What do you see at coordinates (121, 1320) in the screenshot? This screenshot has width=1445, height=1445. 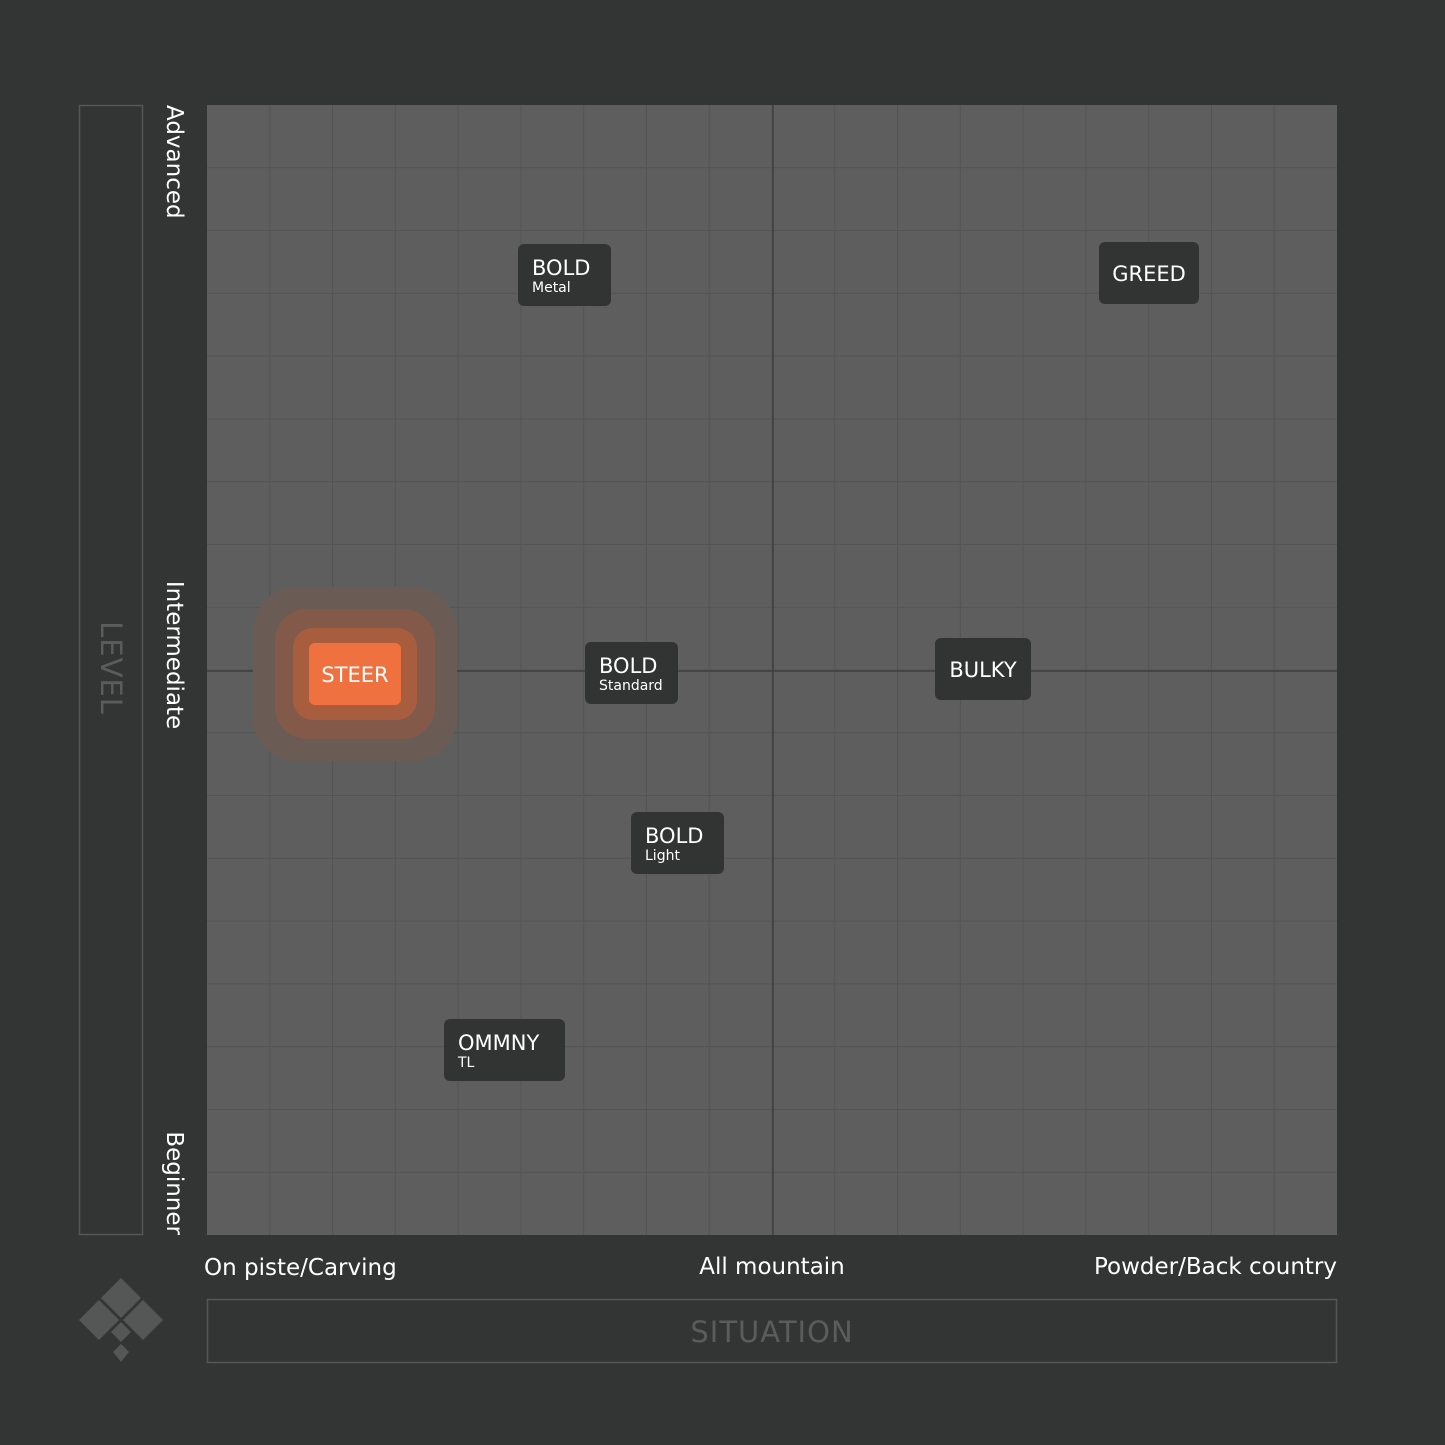 I see `logo` at bounding box center [121, 1320].